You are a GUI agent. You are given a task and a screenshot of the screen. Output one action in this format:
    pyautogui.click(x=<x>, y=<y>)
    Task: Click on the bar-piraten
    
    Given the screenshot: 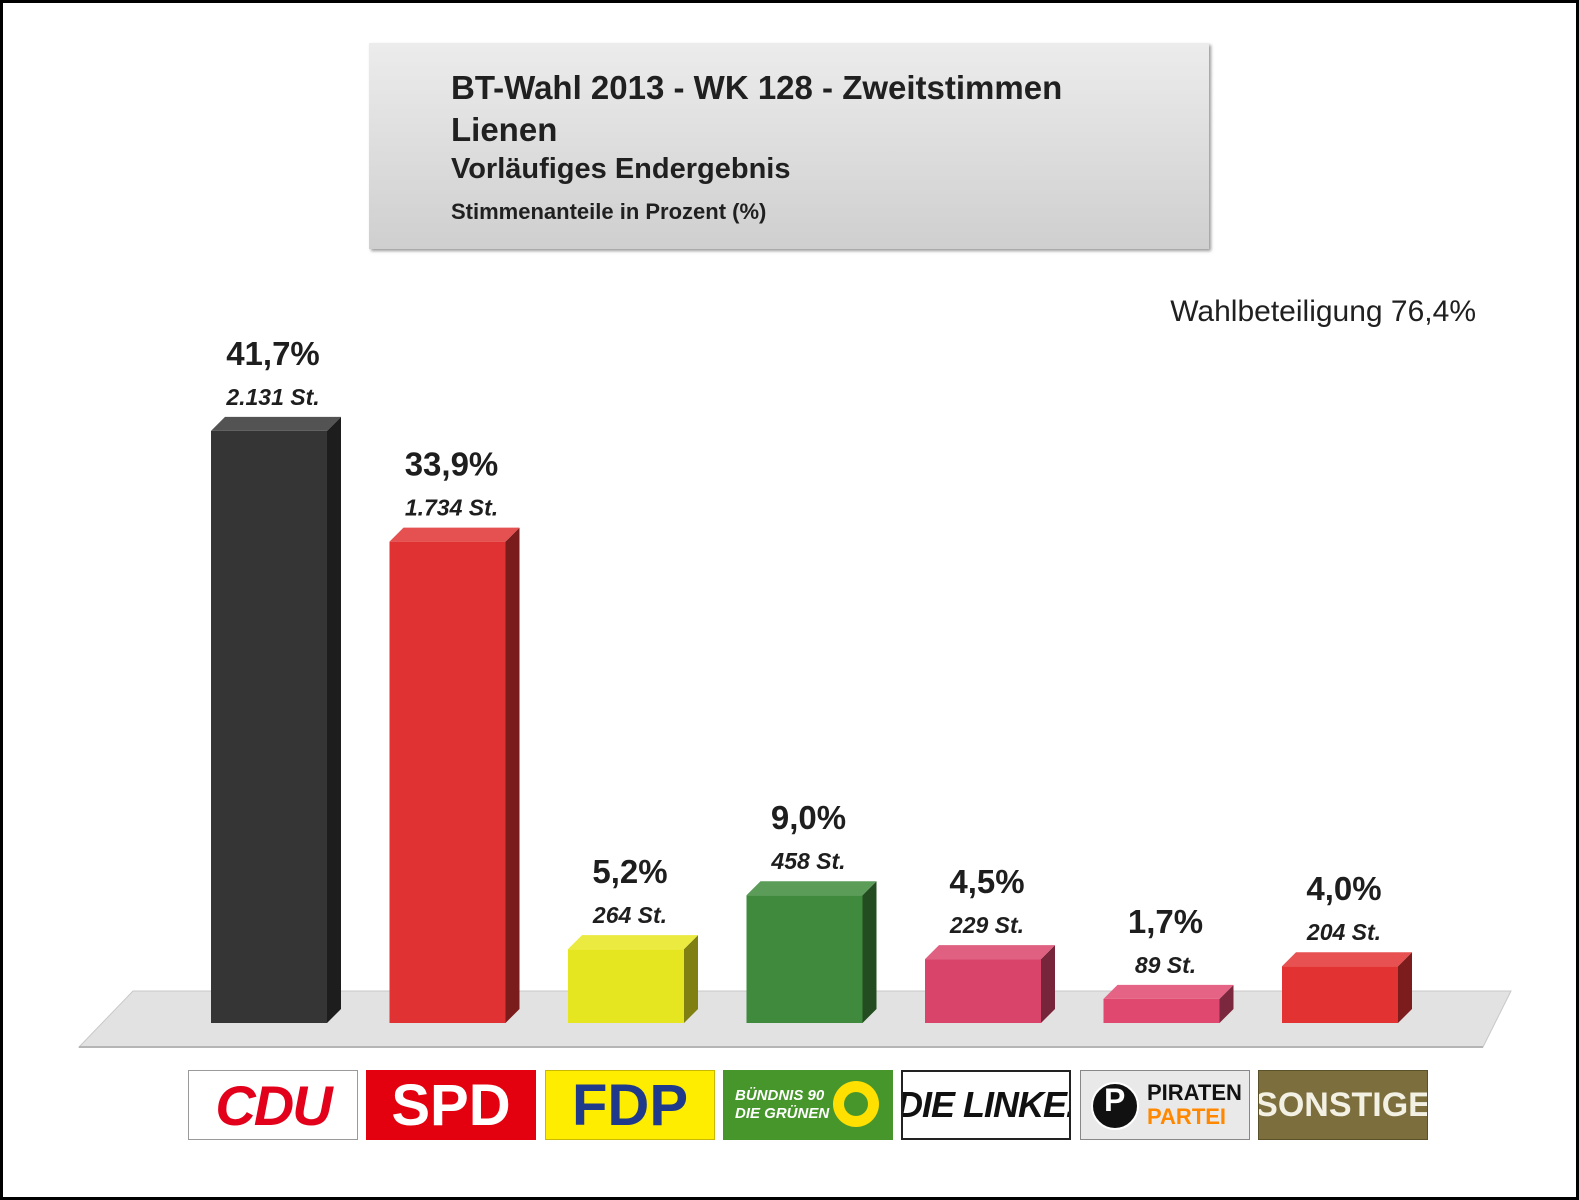 What is the action you would take?
    pyautogui.click(x=1161, y=1010)
    